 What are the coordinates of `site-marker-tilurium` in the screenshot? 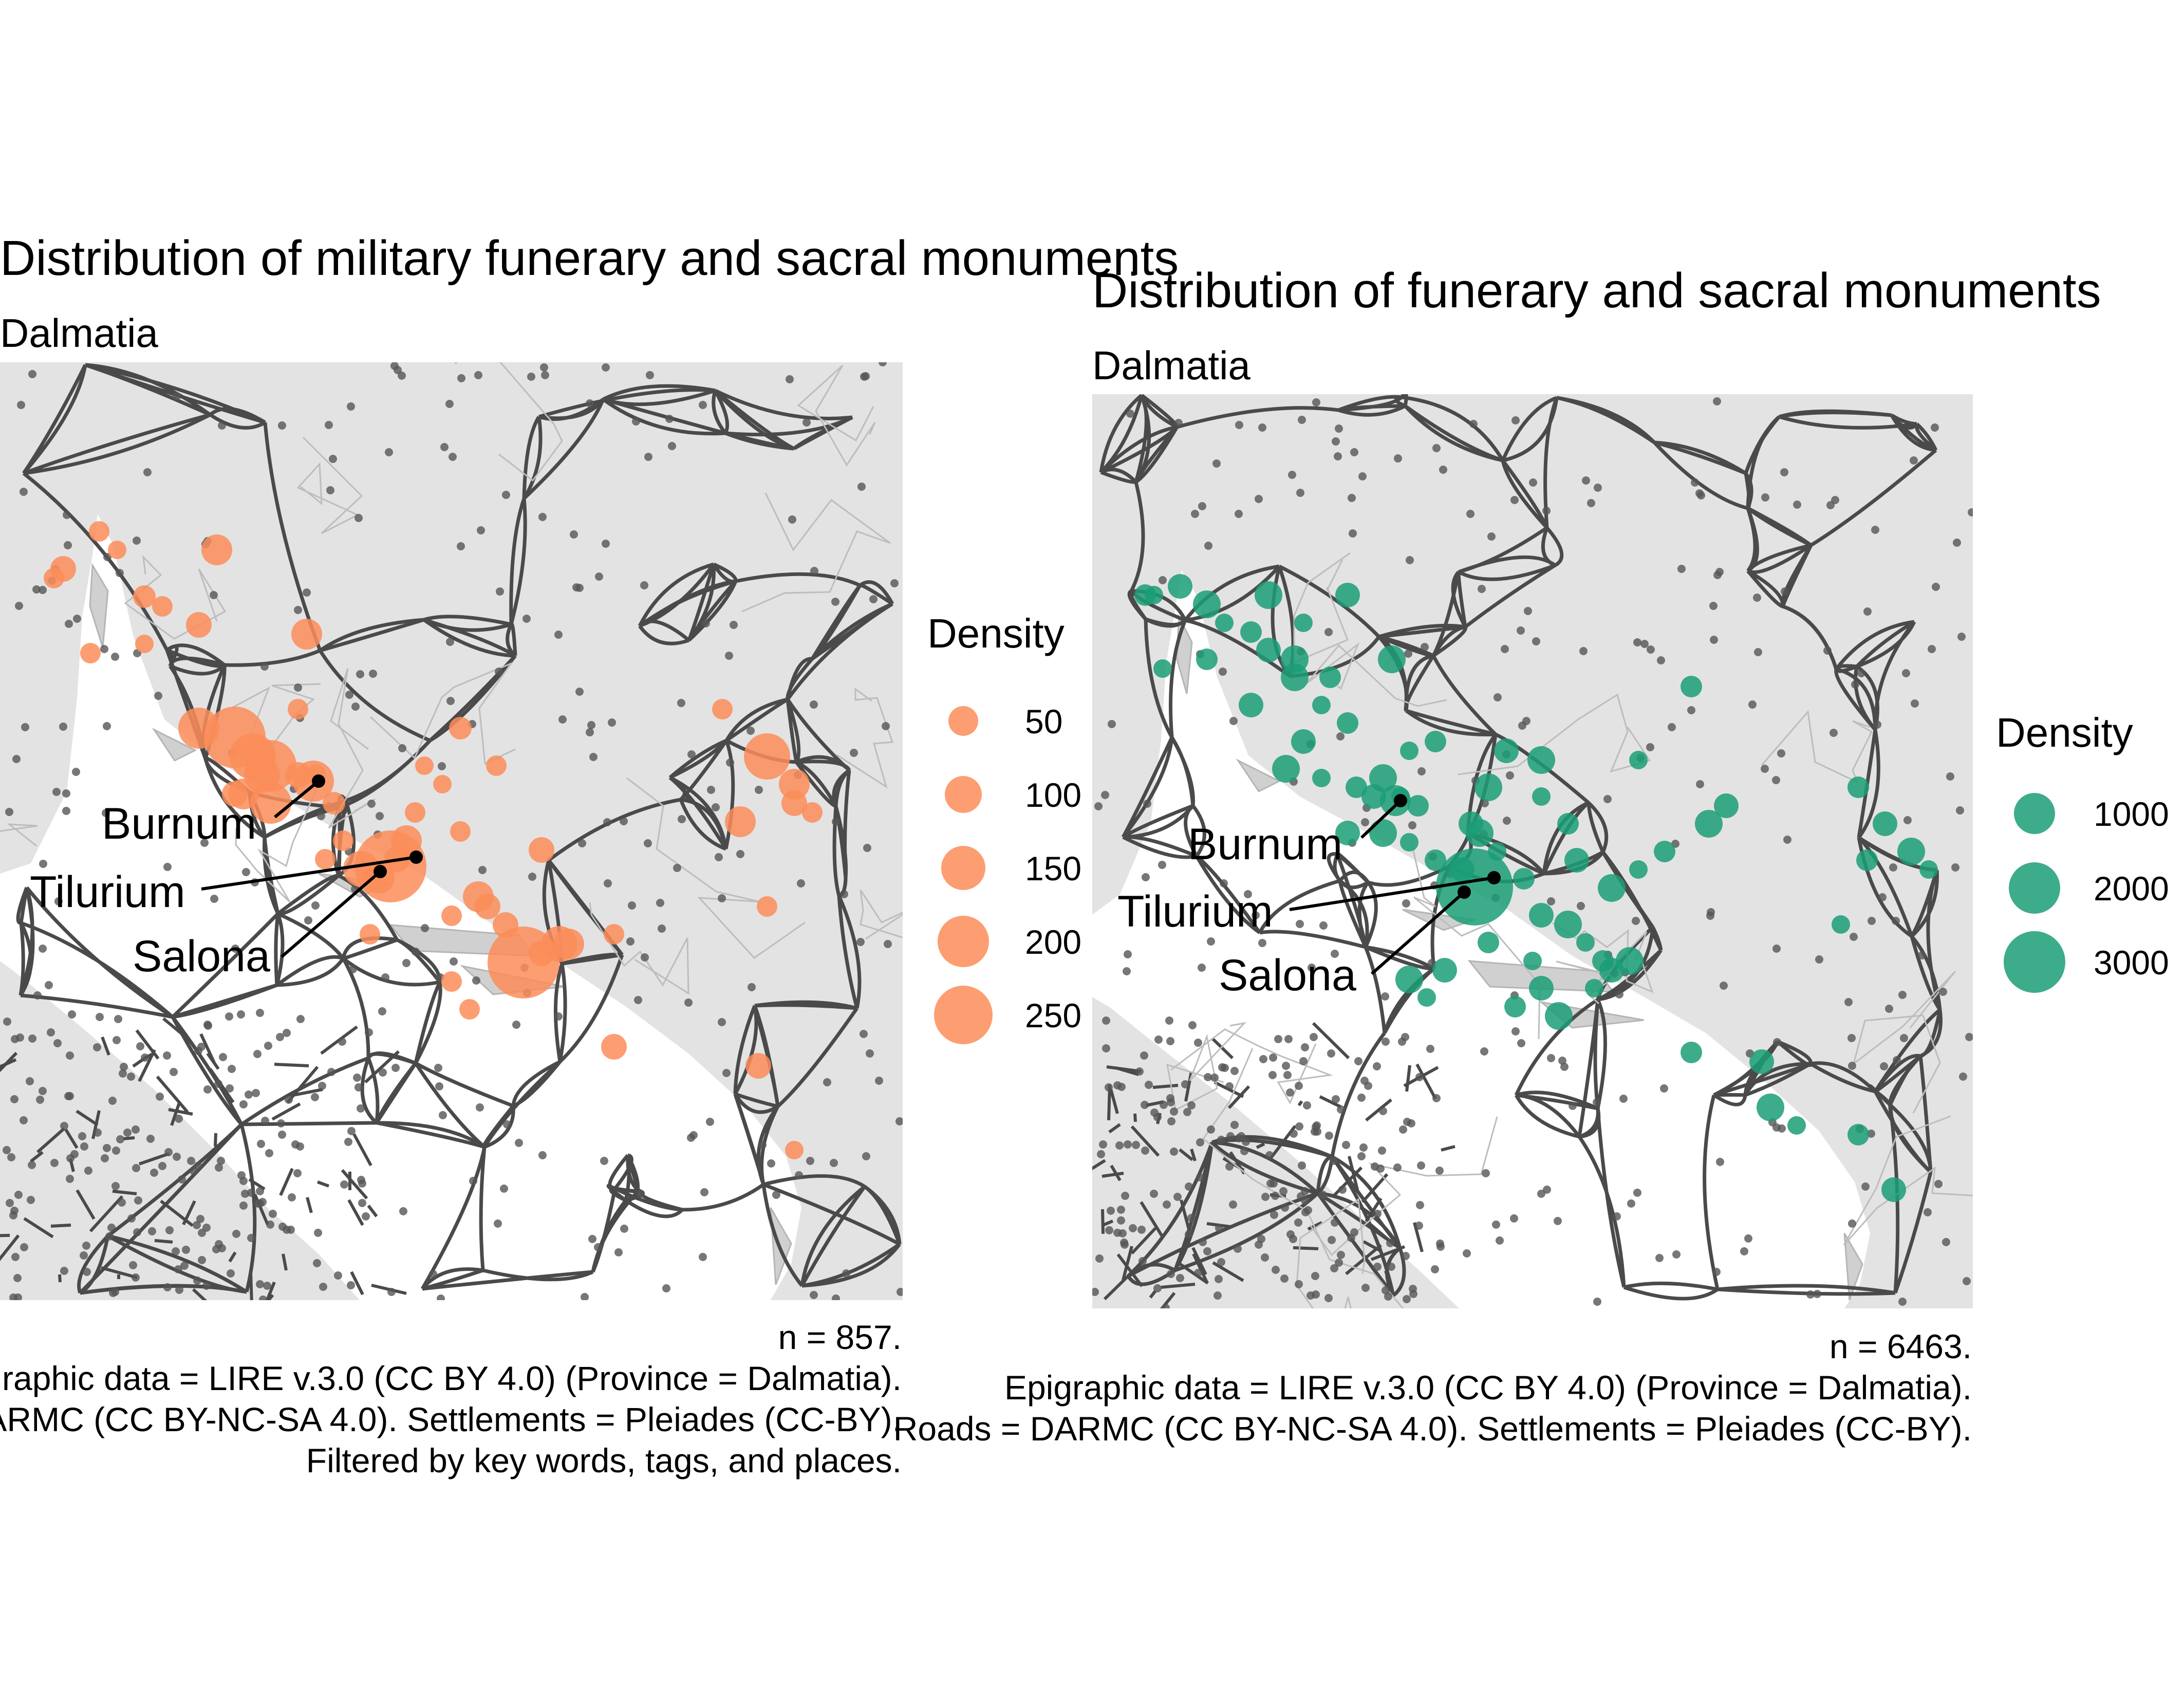 It's located at (416, 857).